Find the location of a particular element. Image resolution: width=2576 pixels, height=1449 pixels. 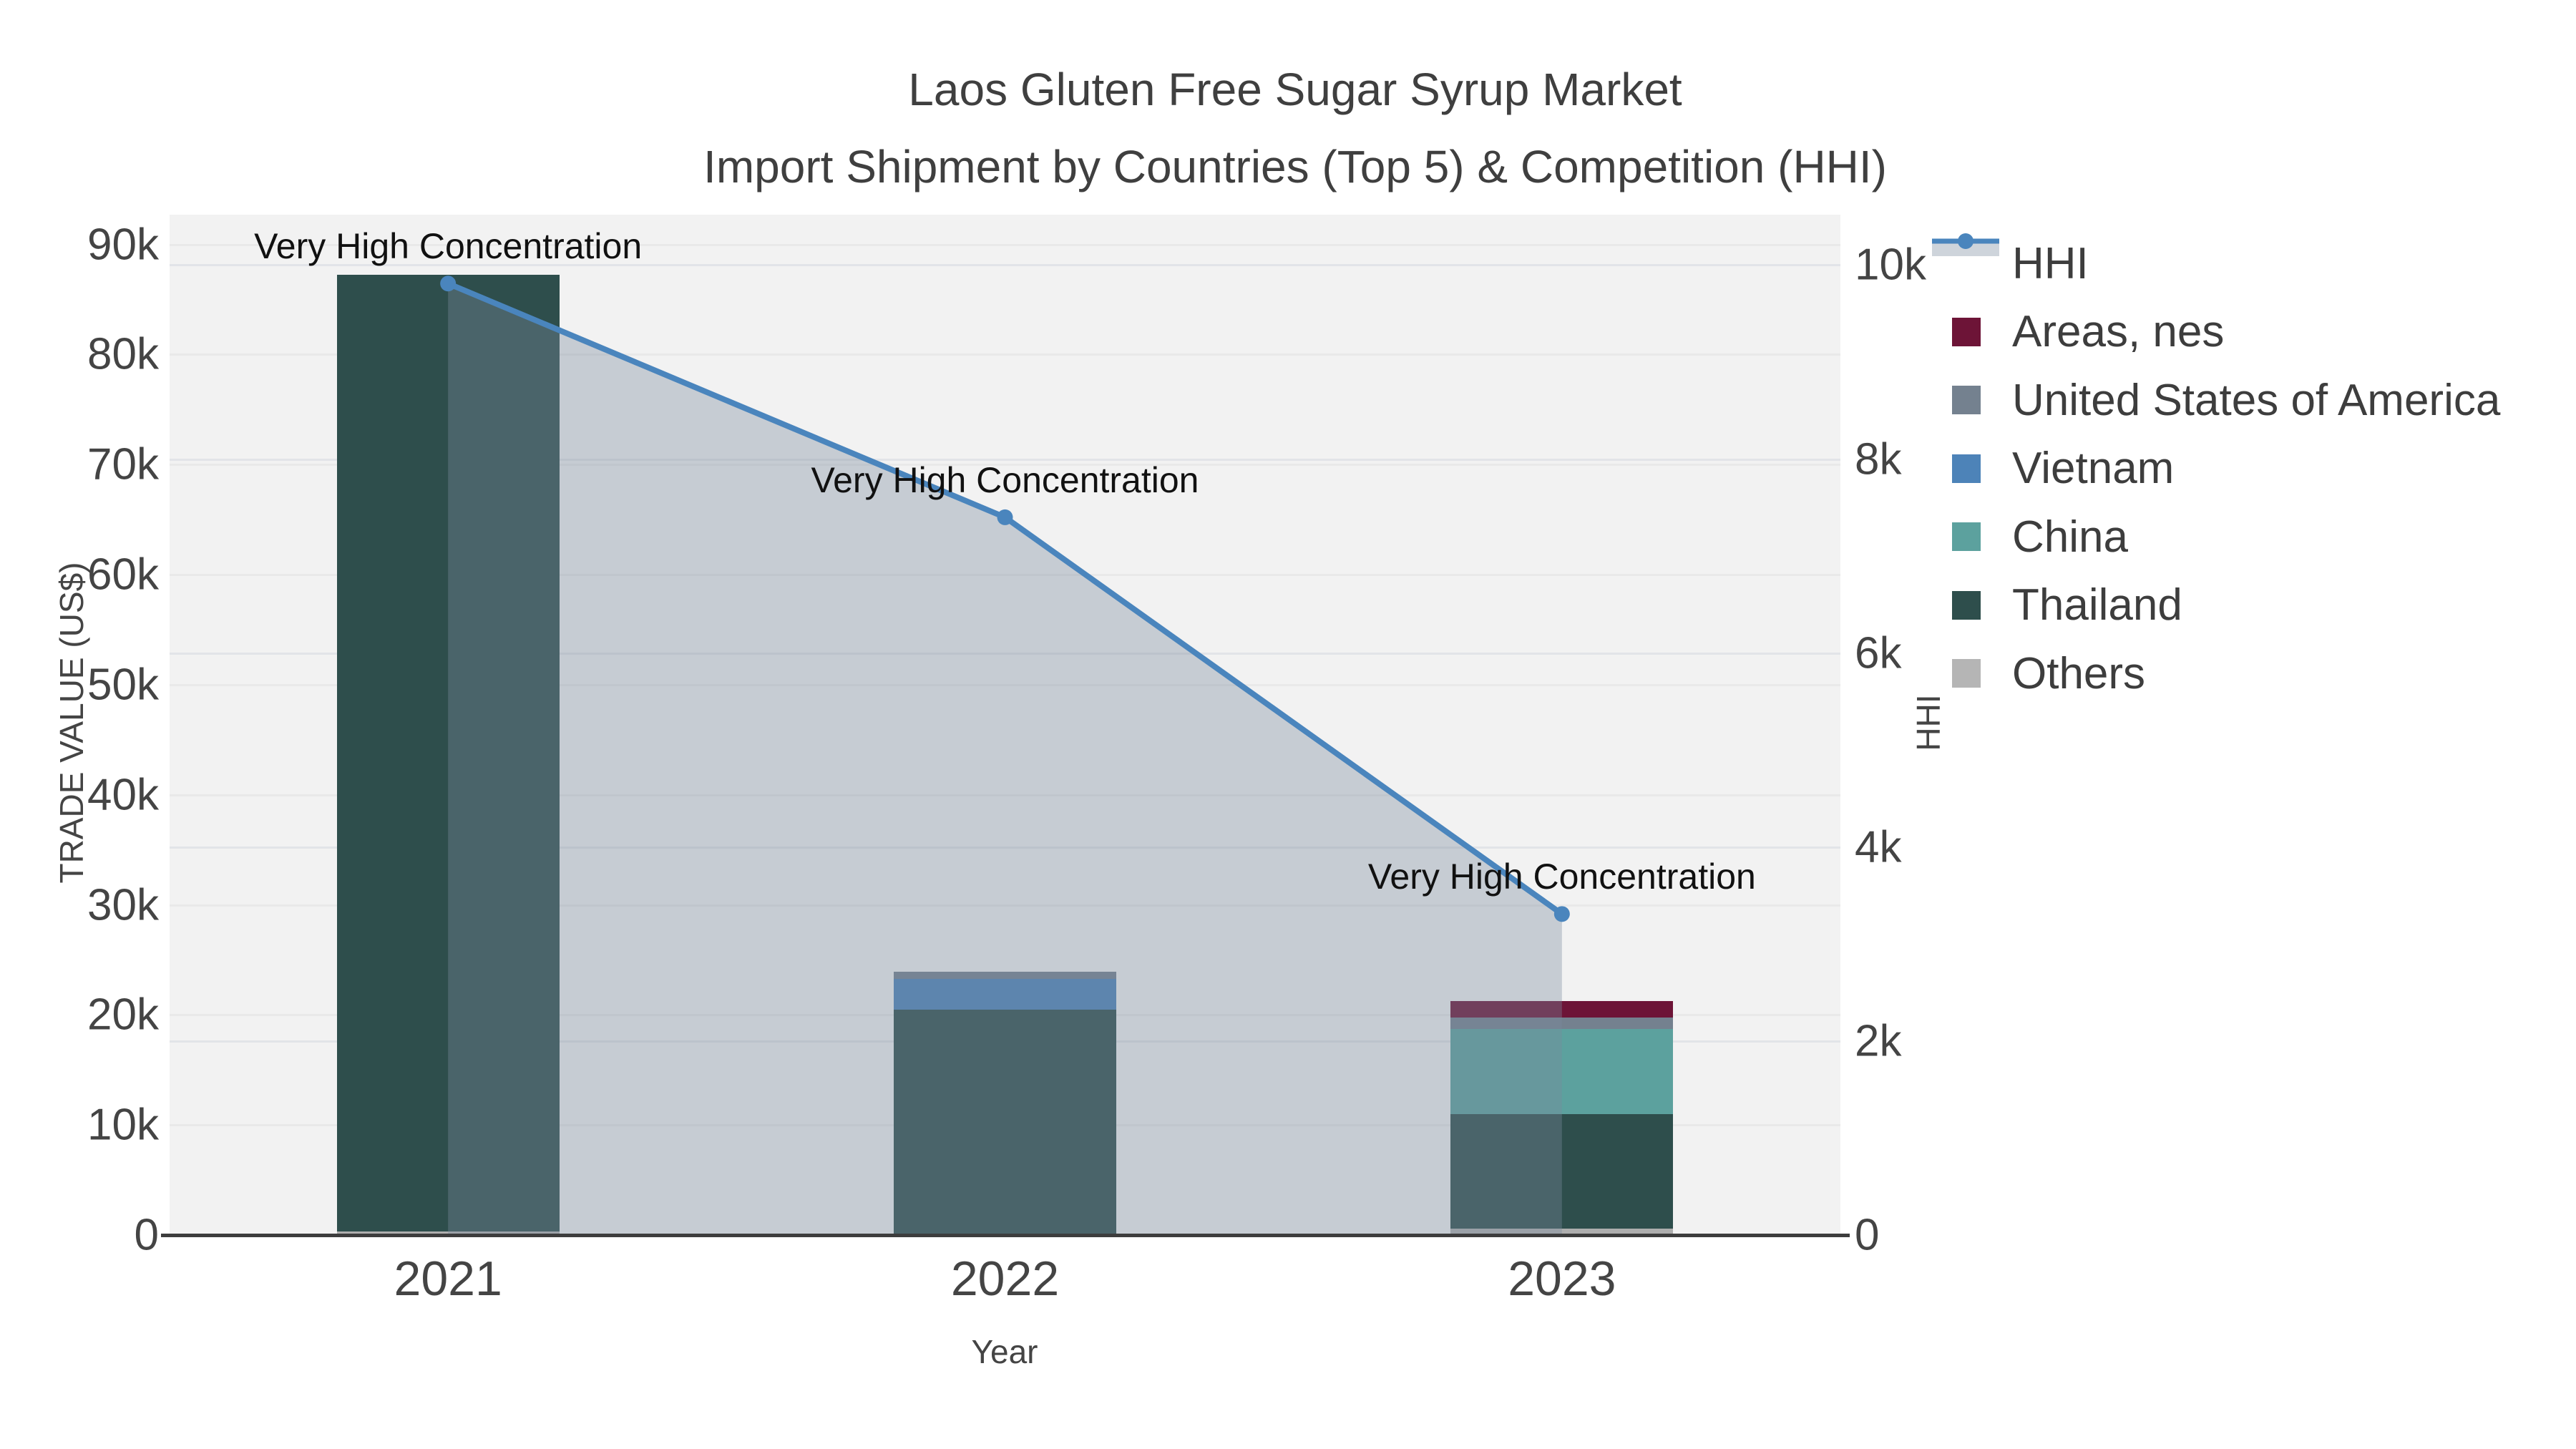

bar-thailand-2023 is located at coordinates (1562, 1171).